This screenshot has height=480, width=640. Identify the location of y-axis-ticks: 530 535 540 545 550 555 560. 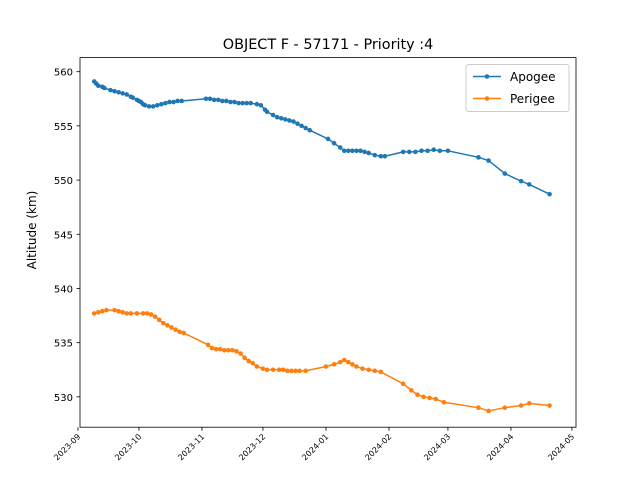
(67, 236).